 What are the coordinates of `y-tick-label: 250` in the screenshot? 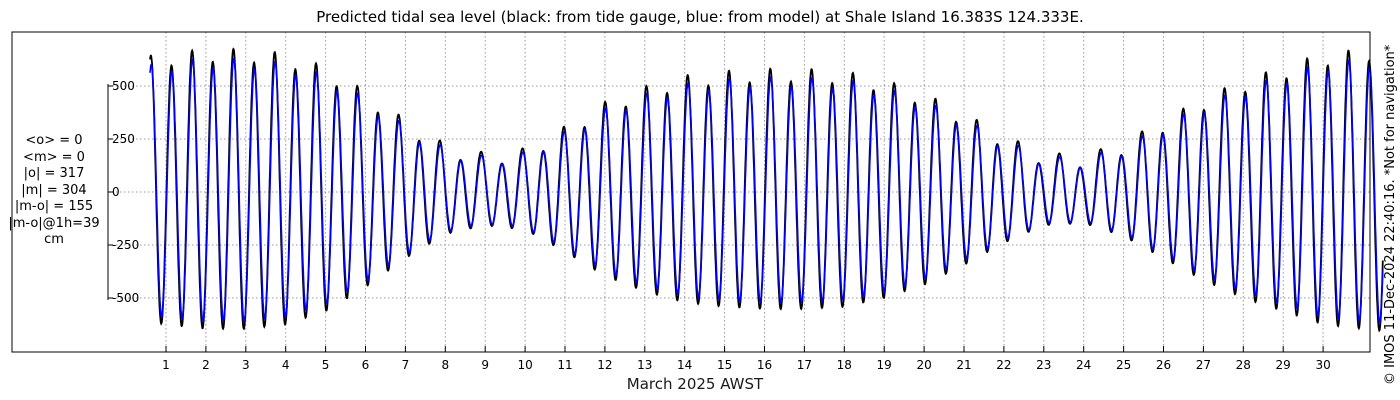 It's located at (123, 139).